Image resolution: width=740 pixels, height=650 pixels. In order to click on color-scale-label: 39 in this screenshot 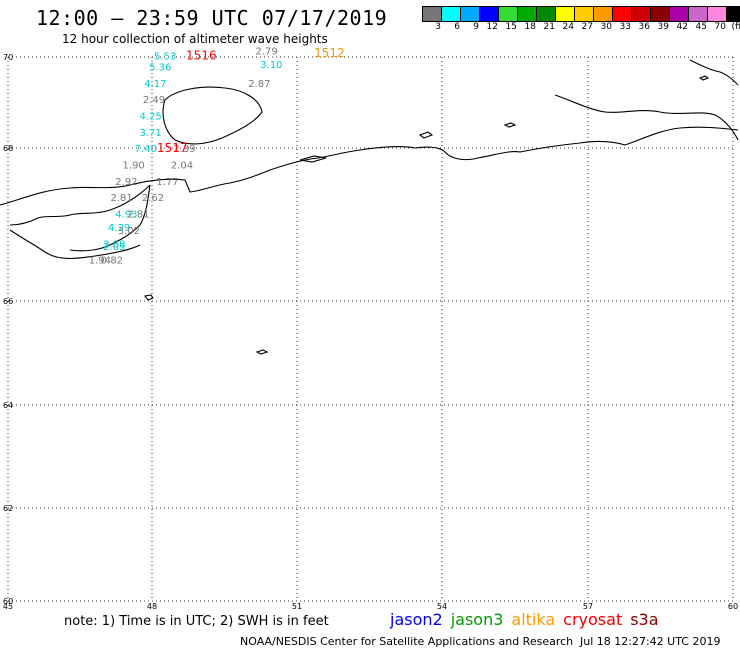, I will do `click(663, 27)`.